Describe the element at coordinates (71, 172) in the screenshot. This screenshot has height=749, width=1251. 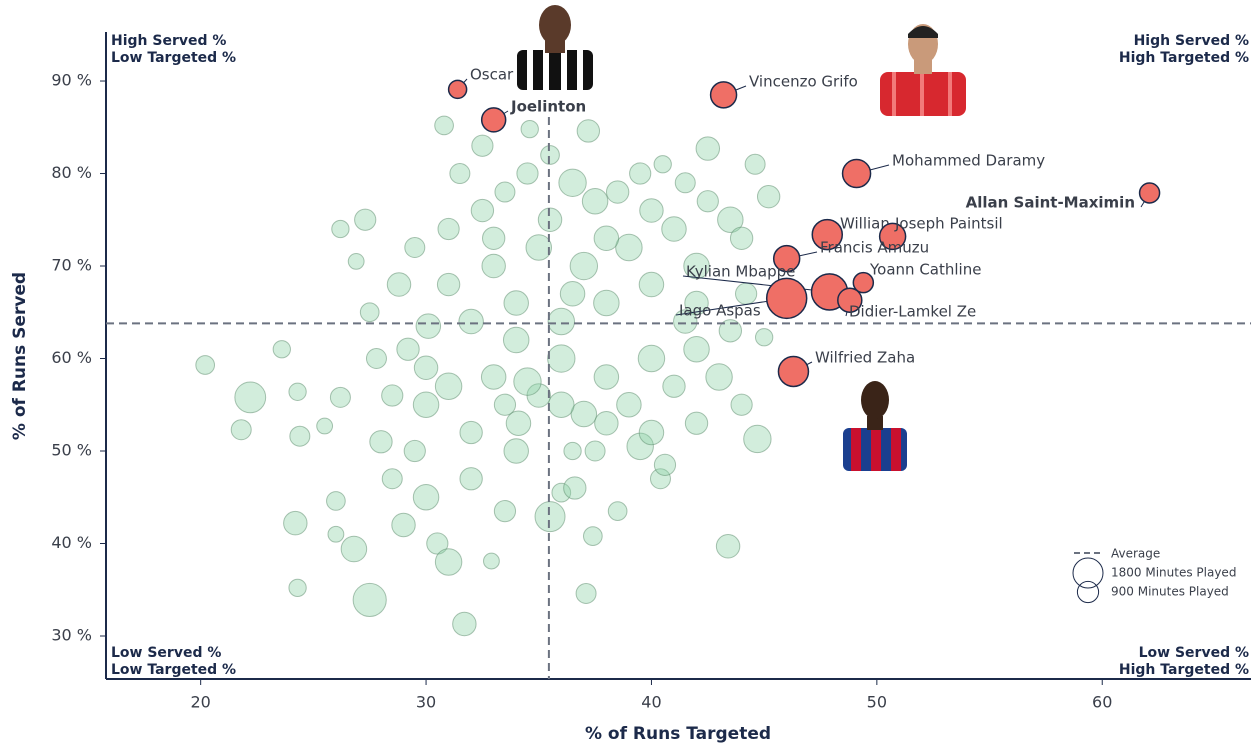
I see `y-tick-label: 80 %` at that location.